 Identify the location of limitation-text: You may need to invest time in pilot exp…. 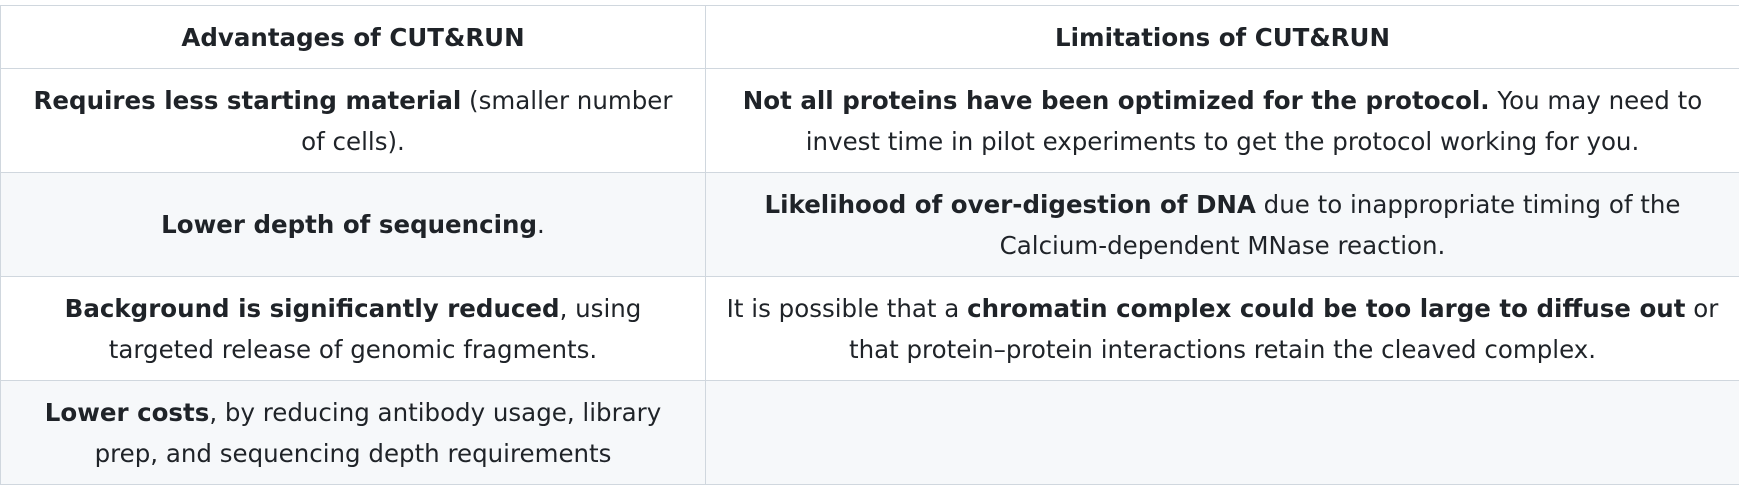
(1254, 120).